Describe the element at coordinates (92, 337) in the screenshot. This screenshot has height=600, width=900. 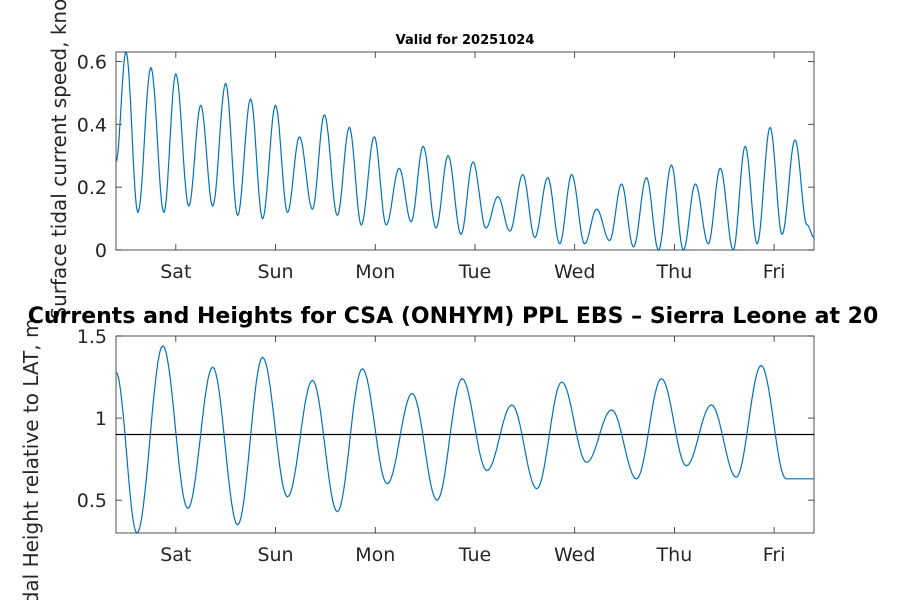
I see `height-y-tick-label: 1.5` at that location.